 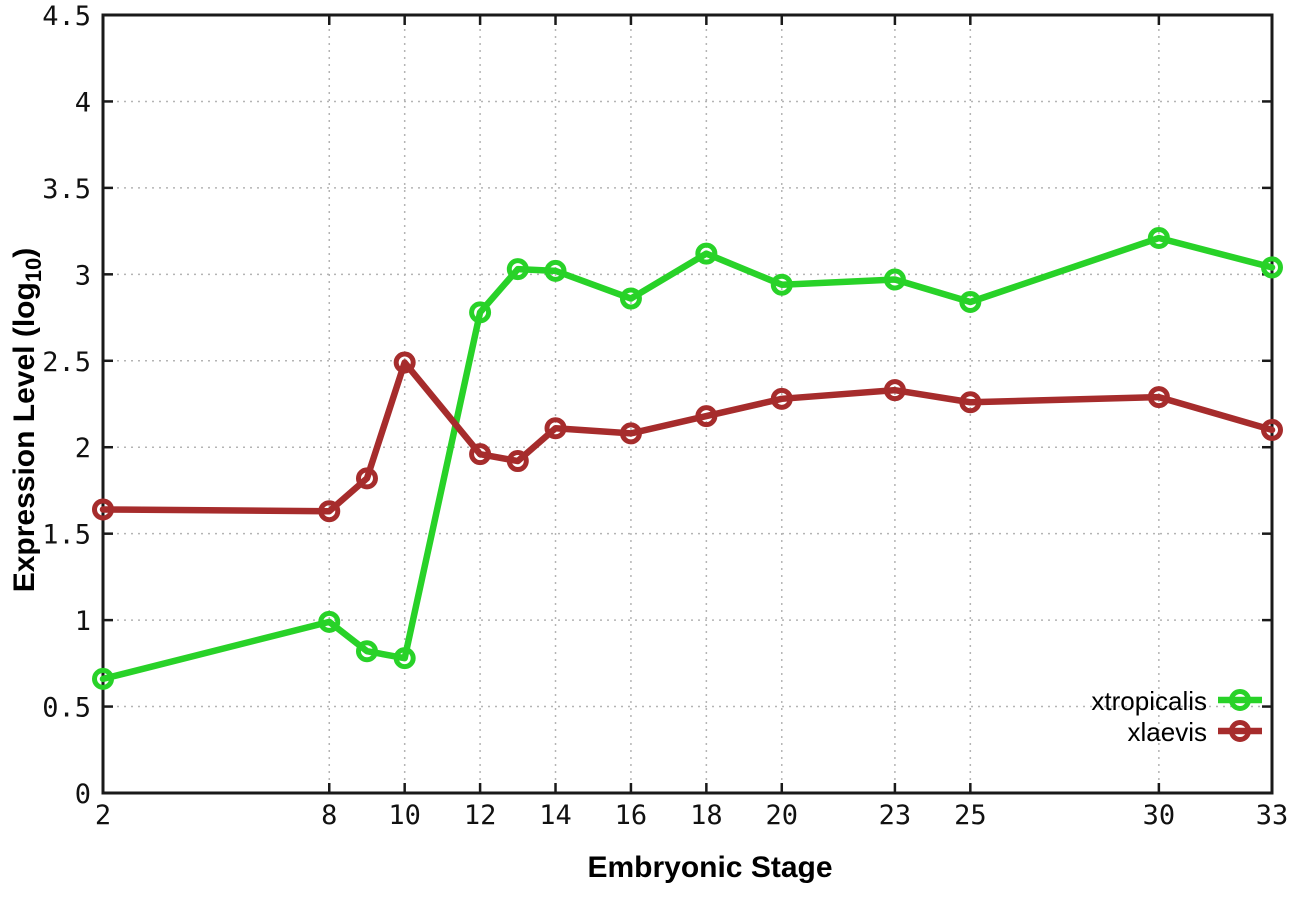 I want to click on y-axis-title: Expression Level (log10), so click(x=27, y=420).